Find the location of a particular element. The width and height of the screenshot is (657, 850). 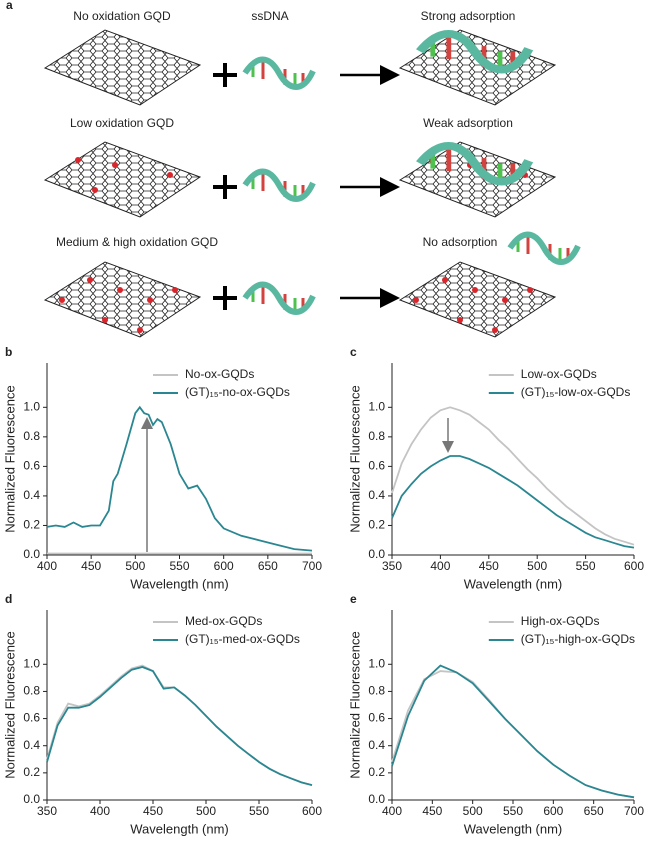

legend-label: (GT)₁₅-high-ox-GQDs is located at coordinates (578, 639).